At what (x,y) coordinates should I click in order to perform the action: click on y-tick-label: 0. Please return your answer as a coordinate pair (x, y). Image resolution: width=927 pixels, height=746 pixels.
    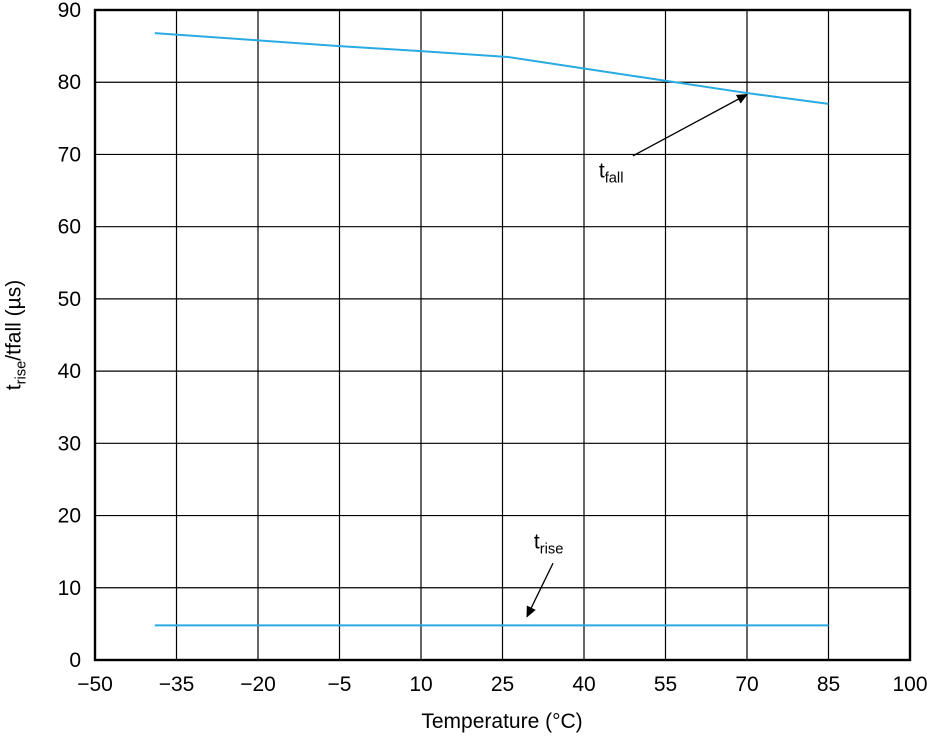
    Looking at the image, I should click on (75, 660).